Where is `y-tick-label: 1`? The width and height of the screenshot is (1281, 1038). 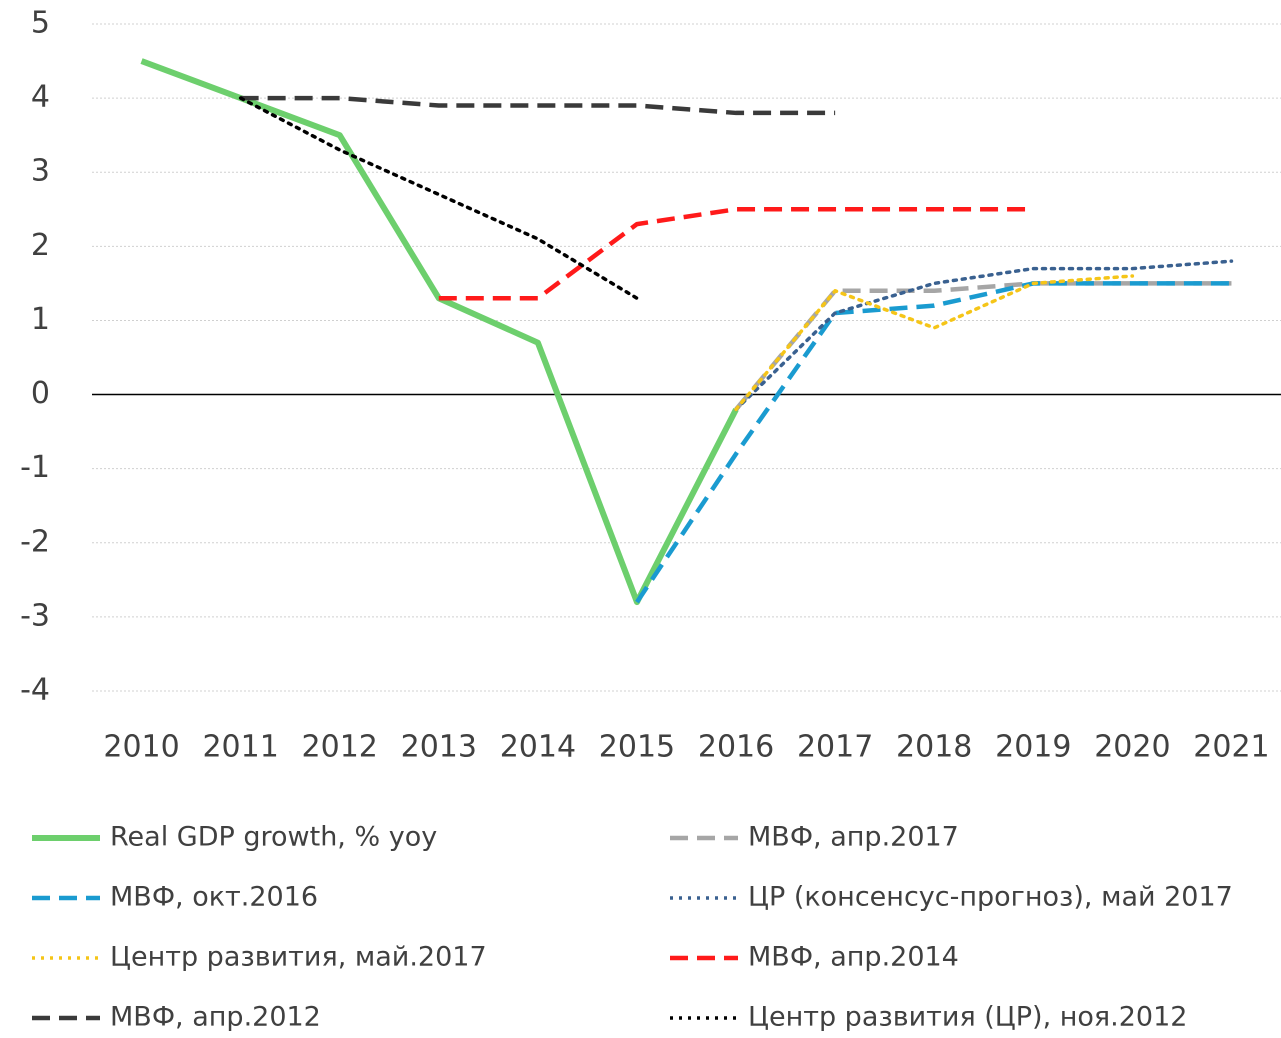
y-tick-label: 1 is located at coordinates (40, 319).